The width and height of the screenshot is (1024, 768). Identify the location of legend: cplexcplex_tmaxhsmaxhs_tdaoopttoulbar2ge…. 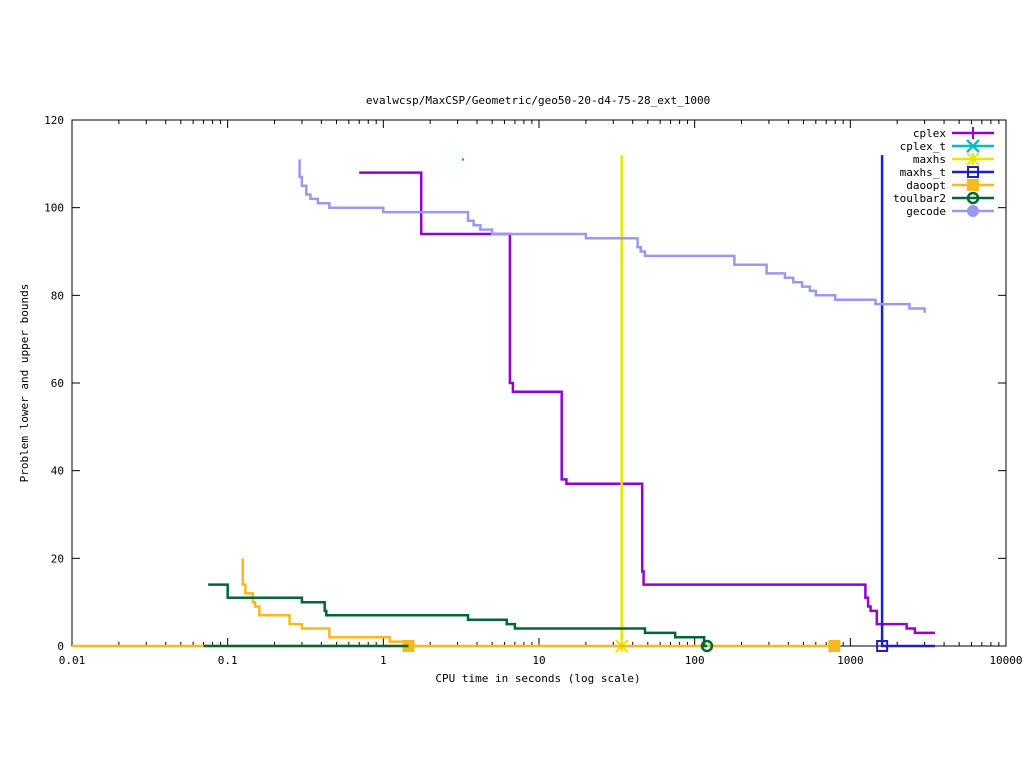
(943, 172).